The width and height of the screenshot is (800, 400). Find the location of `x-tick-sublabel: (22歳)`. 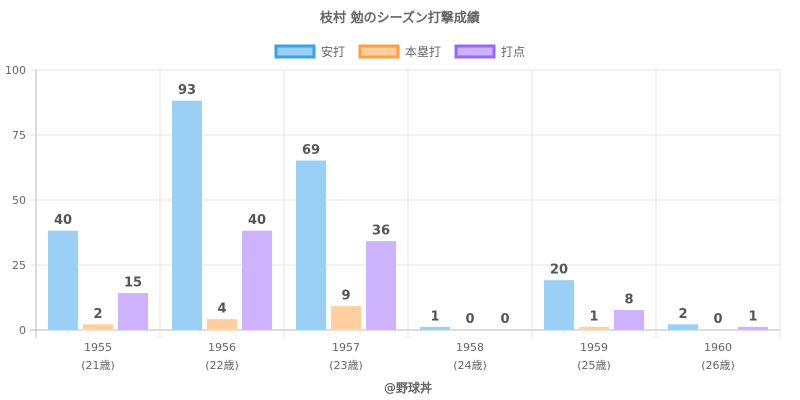

x-tick-sublabel: (22歳) is located at coordinates (222, 365).